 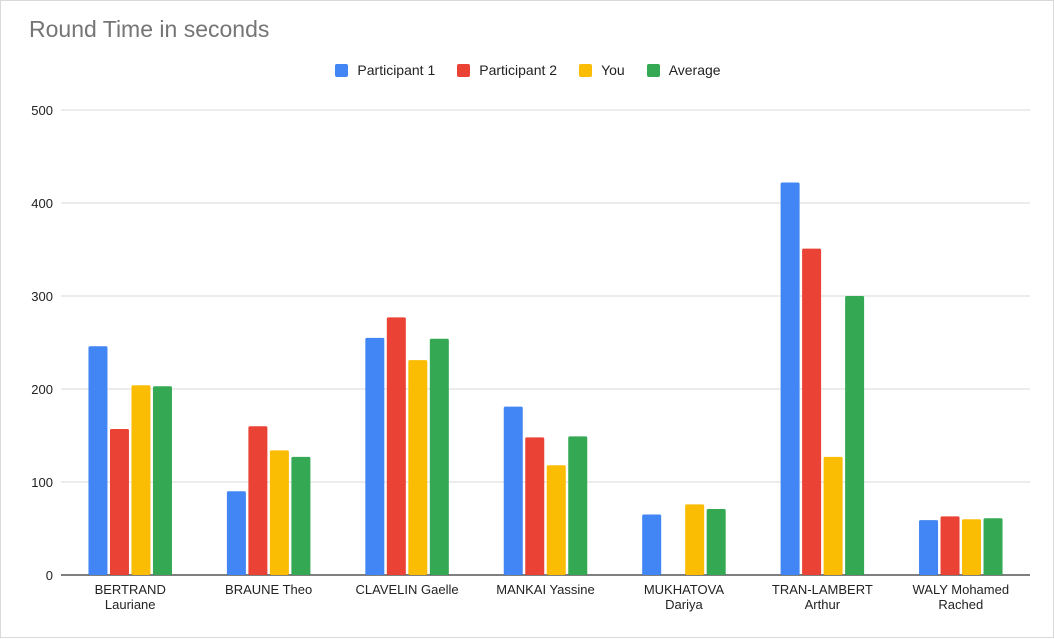 What do you see at coordinates (960, 597) in the screenshot?
I see `x-tick-label: WALY Mohamed Rached` at bounding box center [960, 597].